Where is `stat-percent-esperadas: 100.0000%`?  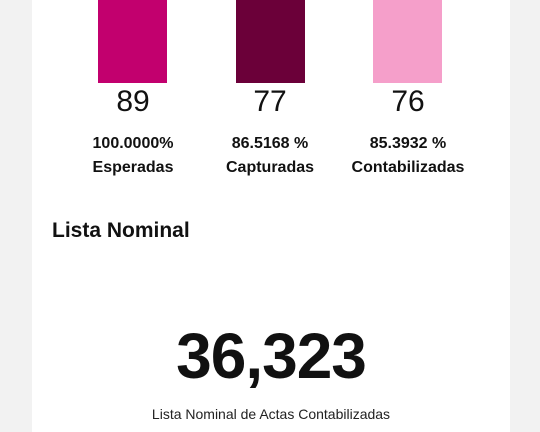
stat-percent-esperadas: 100.0000% is located at coordinates (133, 143).